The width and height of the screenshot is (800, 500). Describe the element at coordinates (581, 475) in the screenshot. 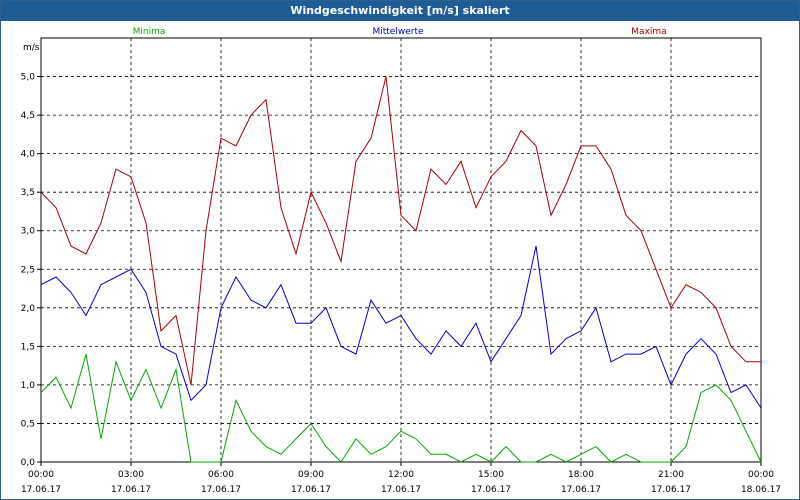

I see `x-tick-time: 18:00` at that location.